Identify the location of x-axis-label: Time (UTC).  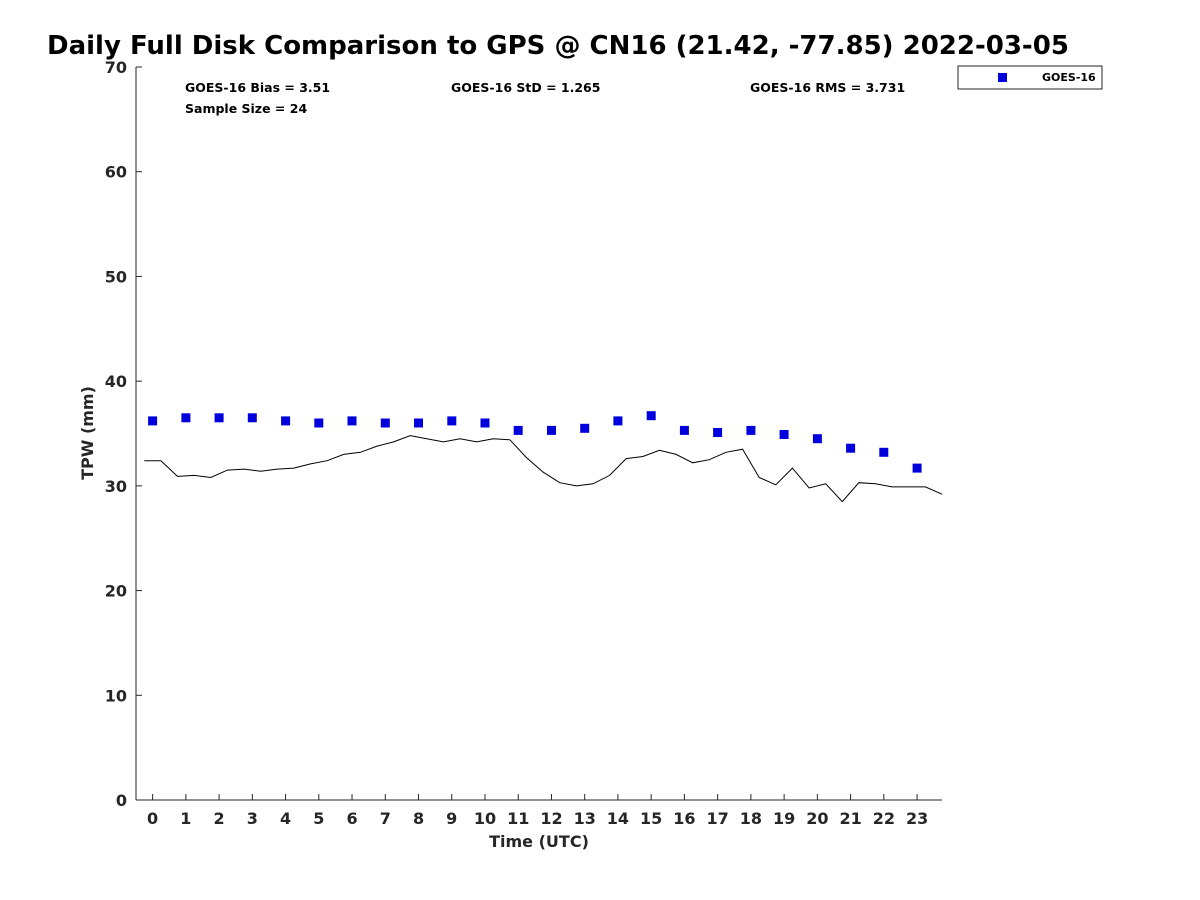
(539, 841).